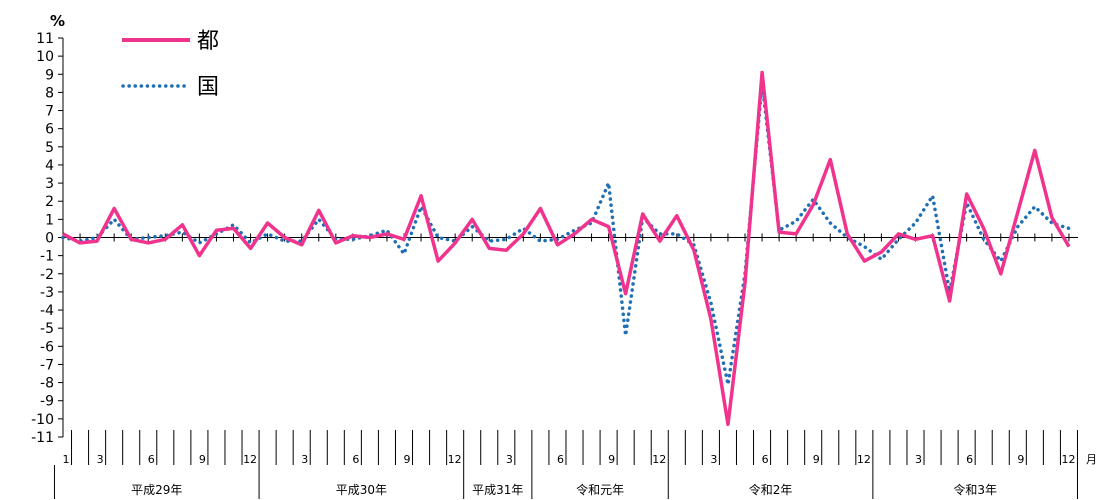 This screenshot has width=1101, height=500. I want to click on x-axis-unit: 月, so click(1091, 459).